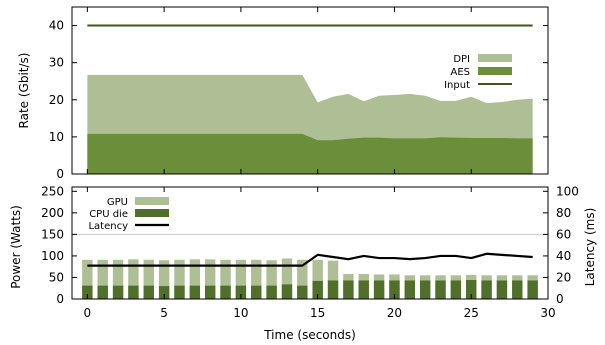  Describe the element at coordinates (310, 153) in the screenshot. I see `rate-area-aes` at that location.